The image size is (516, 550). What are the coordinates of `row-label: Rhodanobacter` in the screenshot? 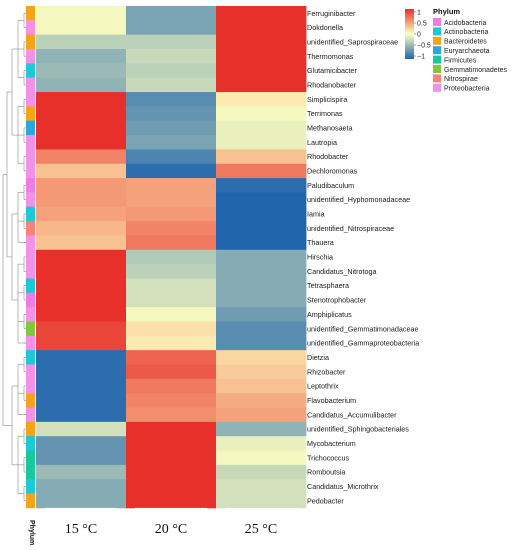 It's located at (332, 84).